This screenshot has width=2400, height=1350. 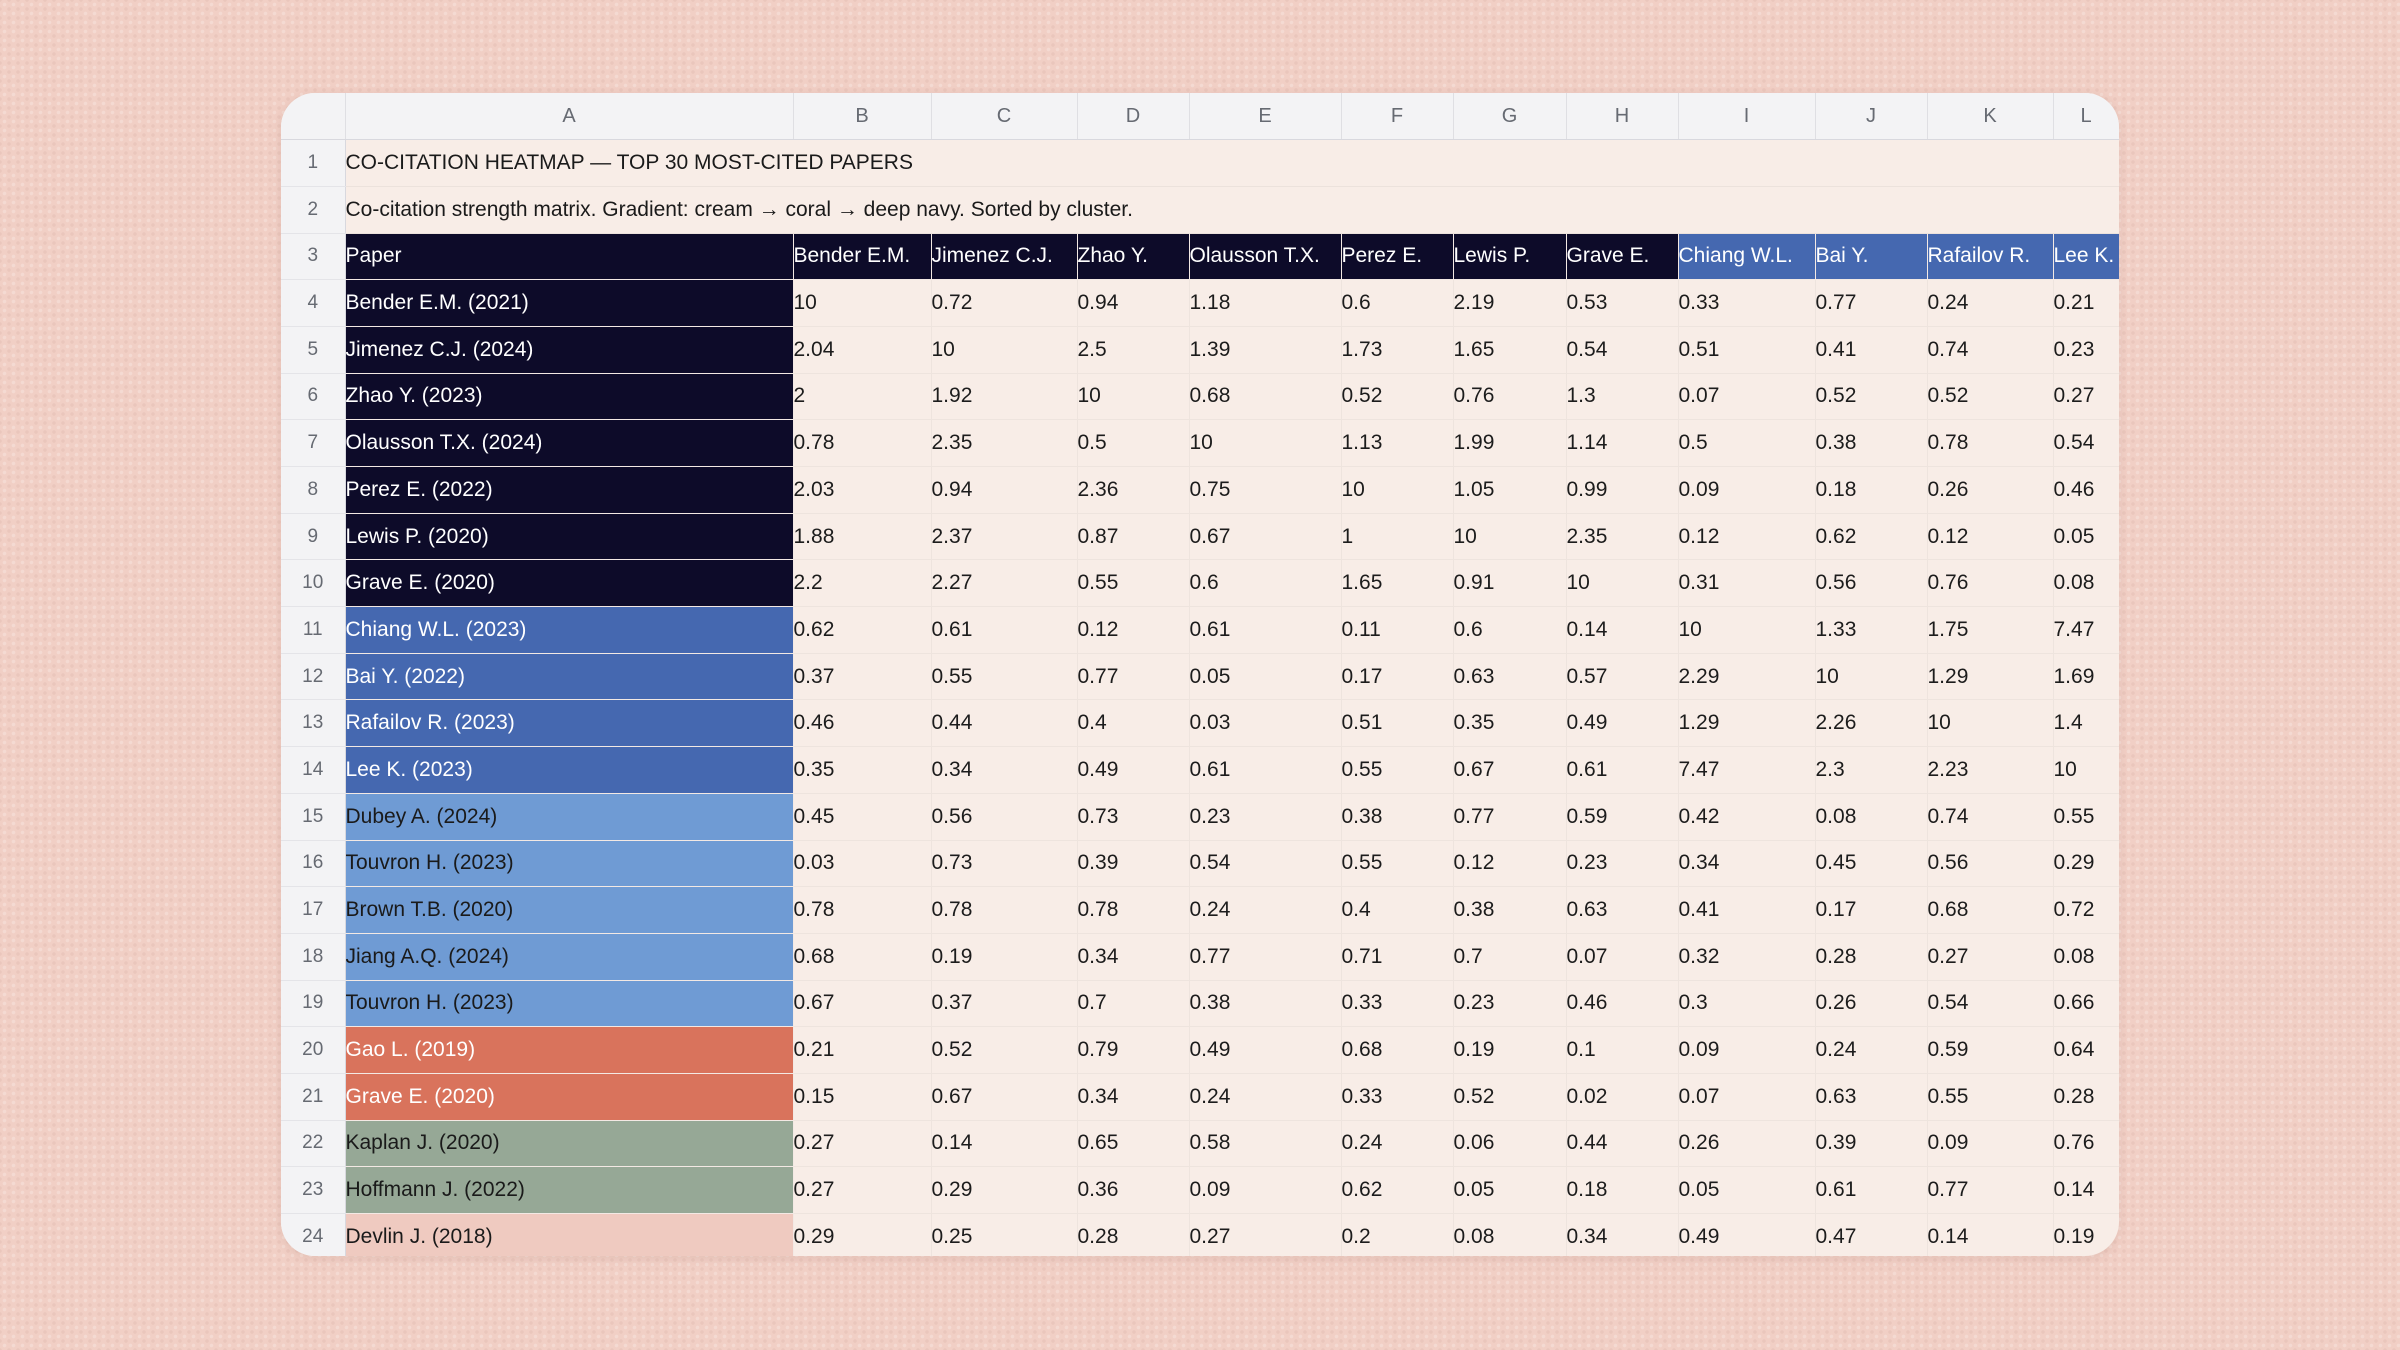 I want to click on value-cell: 1.14, so click(x=1622, y=443).